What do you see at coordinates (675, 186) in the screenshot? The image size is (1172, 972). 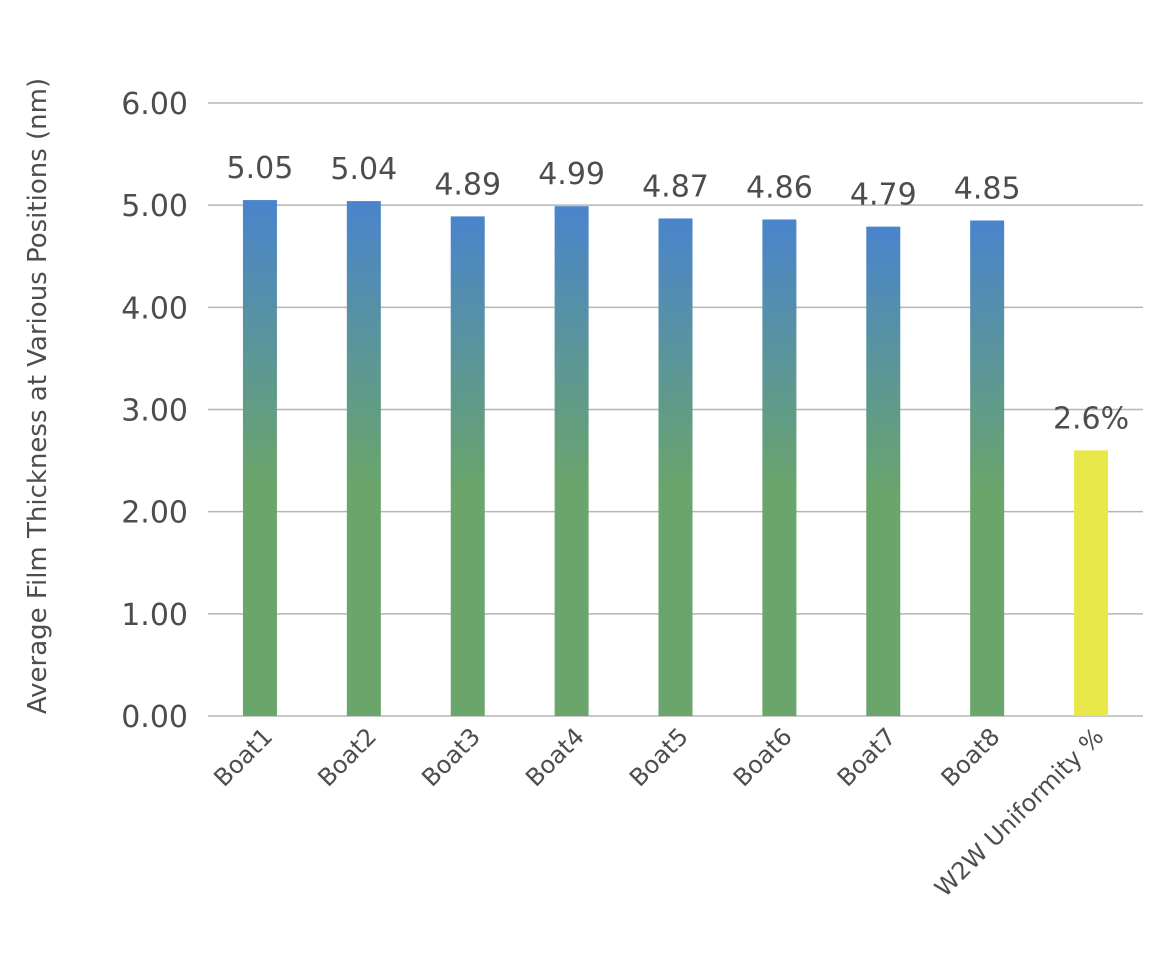 I see `data-label: 4.87` at bounding box center [675, 186].